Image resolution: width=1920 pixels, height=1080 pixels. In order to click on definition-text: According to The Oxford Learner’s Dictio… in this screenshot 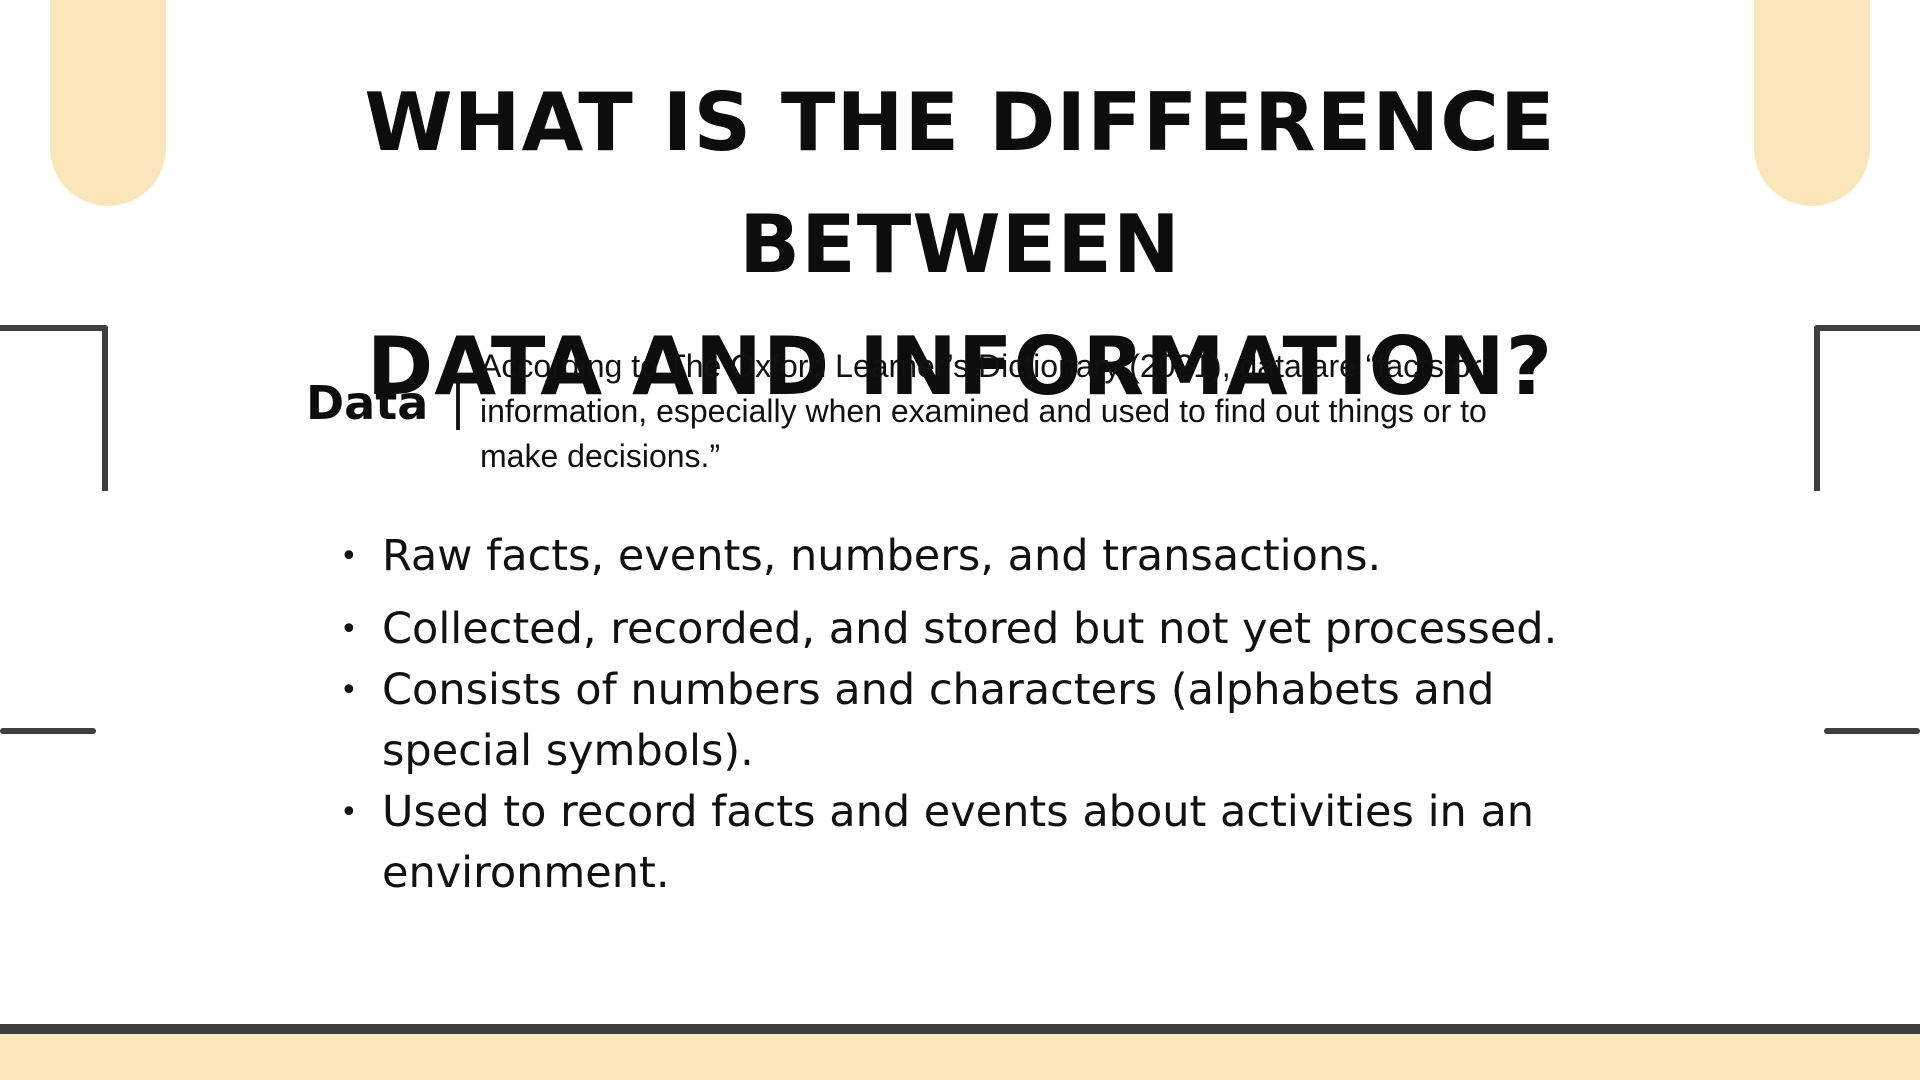, I will do `click(983, 411)`.